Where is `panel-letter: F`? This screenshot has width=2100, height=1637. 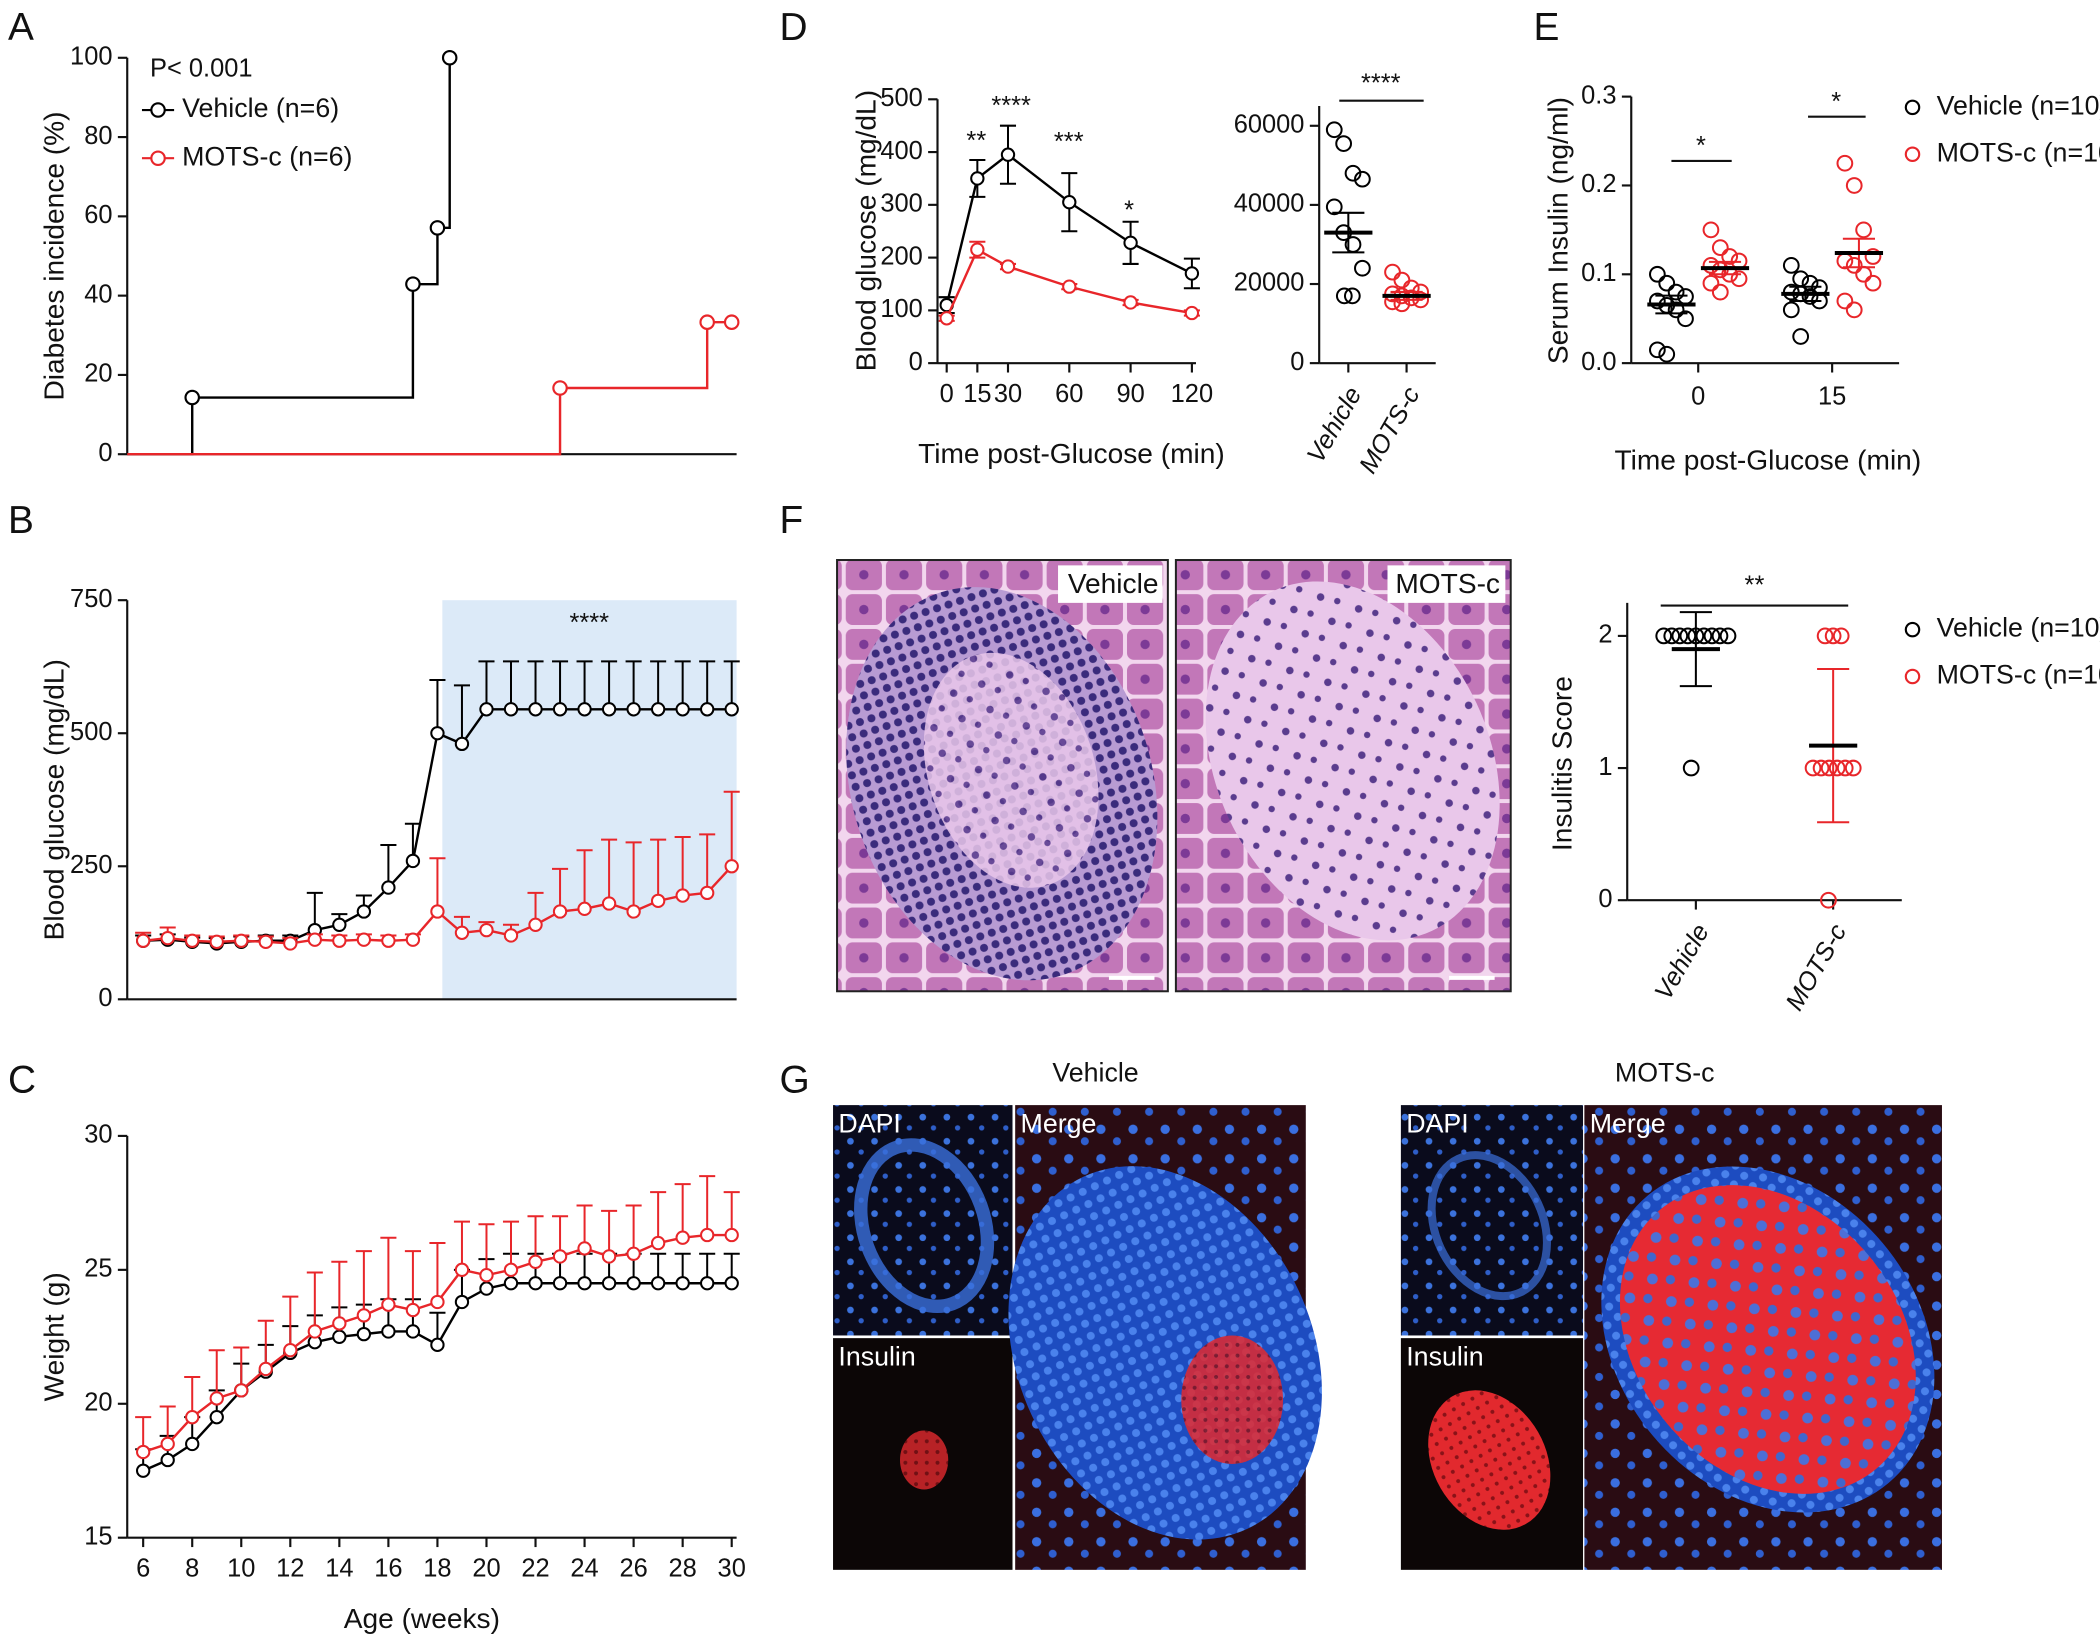
panel-letter: F is located at coordinates (791, 520).